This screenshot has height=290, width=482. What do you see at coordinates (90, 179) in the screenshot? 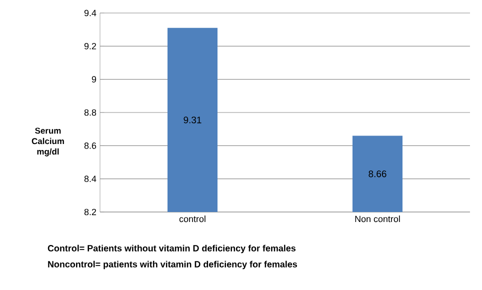
I see `y-tick-label: 8.4` at bounding box center [90, 179].